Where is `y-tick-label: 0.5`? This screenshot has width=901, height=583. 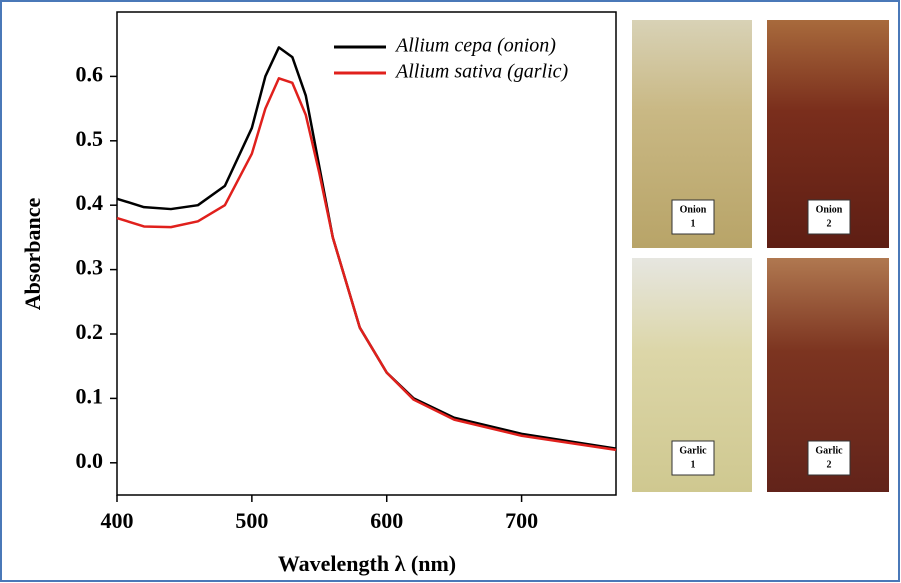
y-tick-label: 0.5 is located at coordinates (90, 138).